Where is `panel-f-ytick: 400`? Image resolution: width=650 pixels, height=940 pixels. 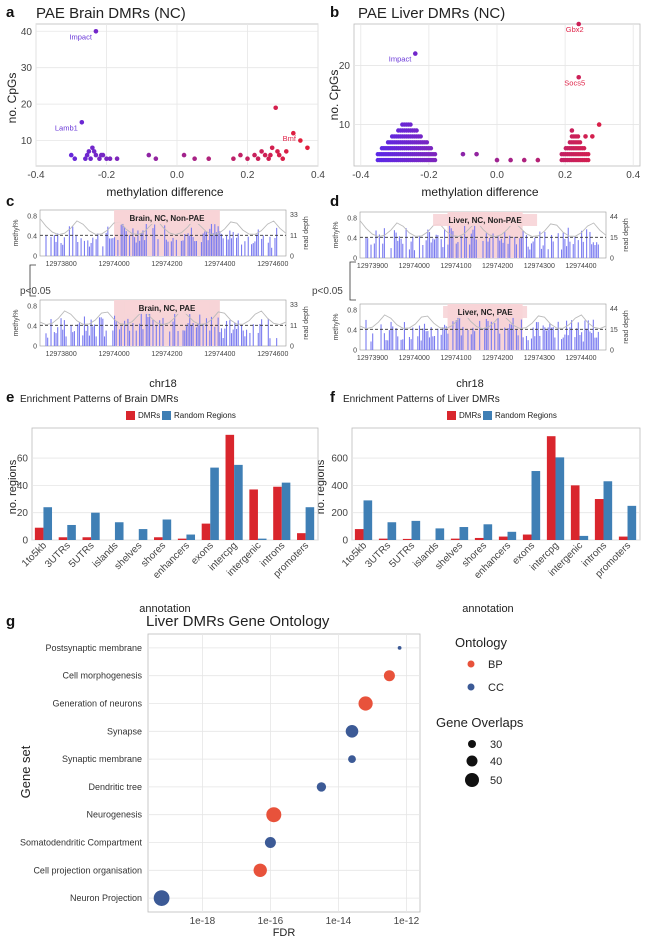 panel-f-ytick: 400 is located at coordinates (339, 486).